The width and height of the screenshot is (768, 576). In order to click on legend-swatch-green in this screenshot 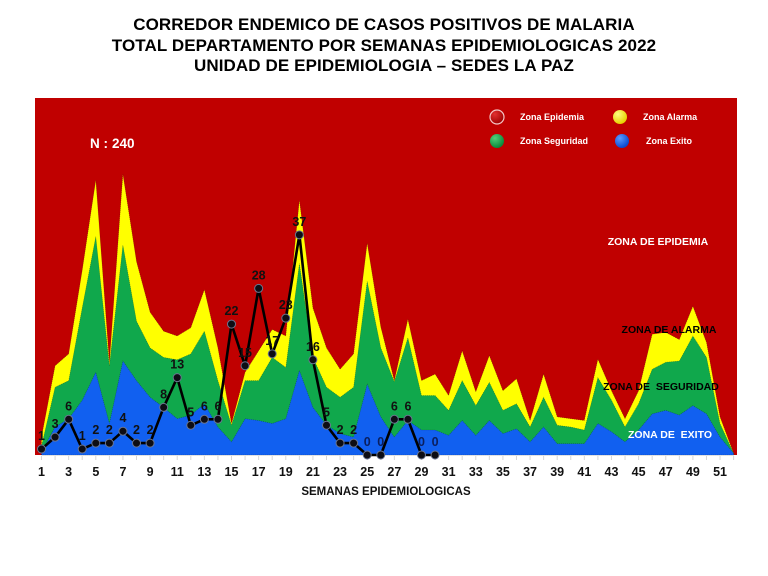, I will do `click(497, 141)`.